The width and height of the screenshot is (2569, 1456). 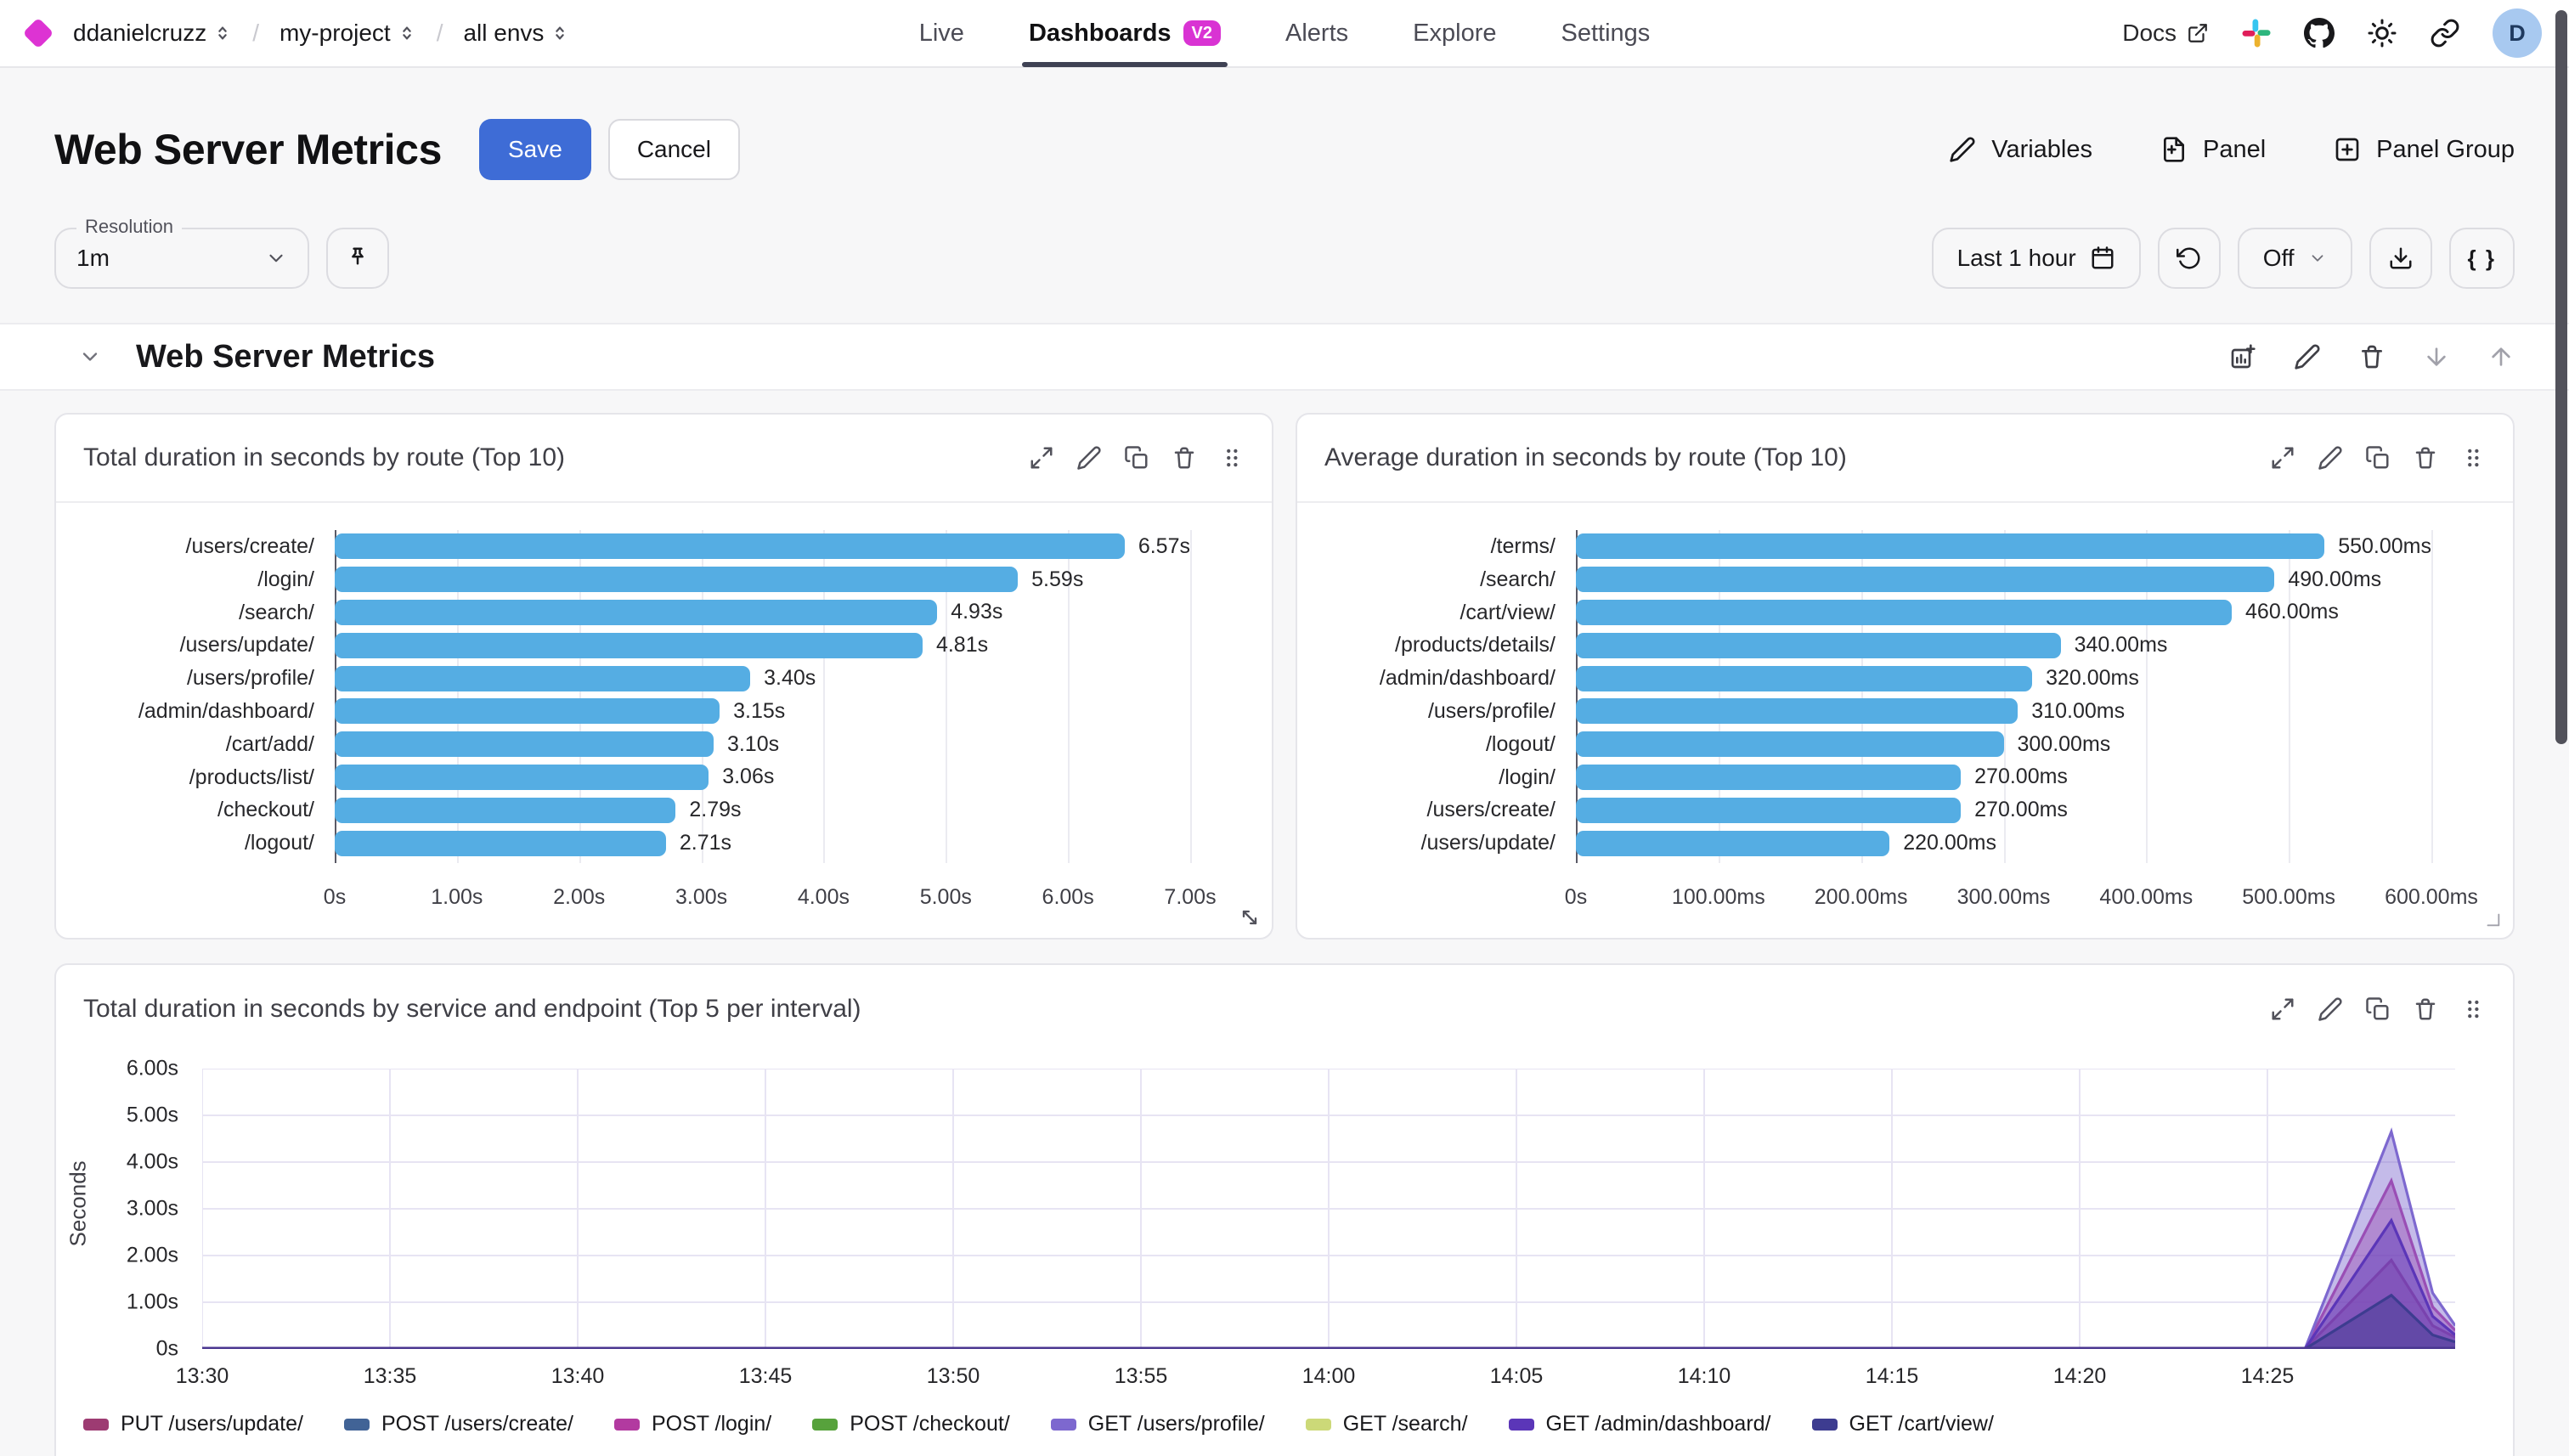 What do you see at coordinates (2445, 33) in the screenshot?
I see `share-link-icon` at bounding box center [2445, 33].